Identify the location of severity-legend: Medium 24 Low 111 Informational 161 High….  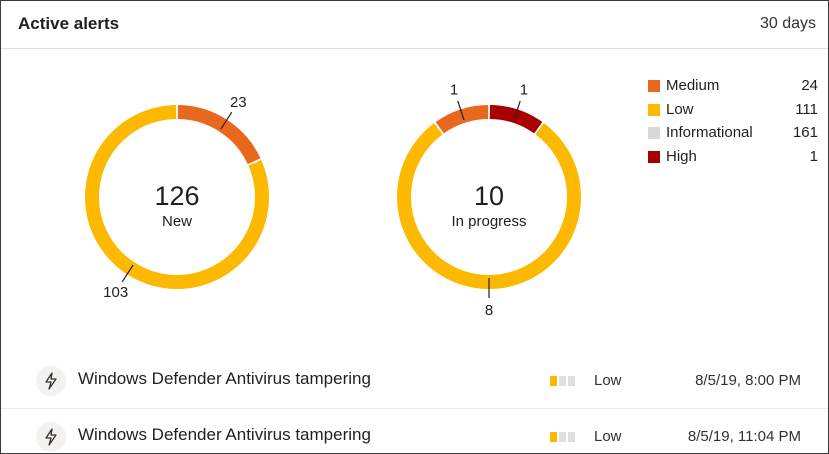
(733, 124).